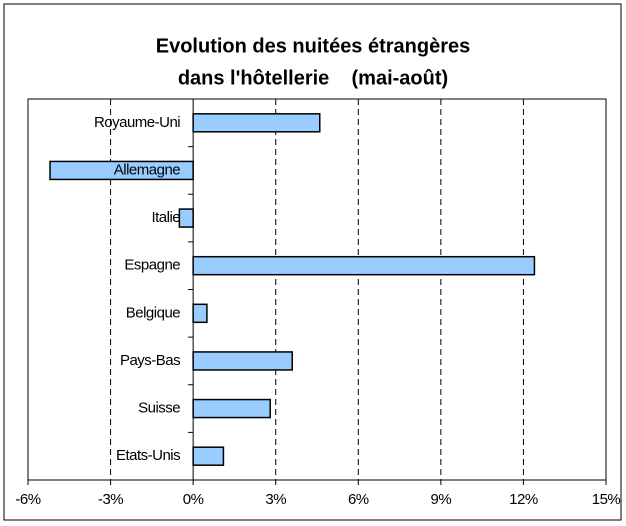 Image resolution: width=626 pixels, height=526 pixels. Describe the element at coordinates (606, 499) in the screenshot. I see `x-tick-label: 15%` at that location.